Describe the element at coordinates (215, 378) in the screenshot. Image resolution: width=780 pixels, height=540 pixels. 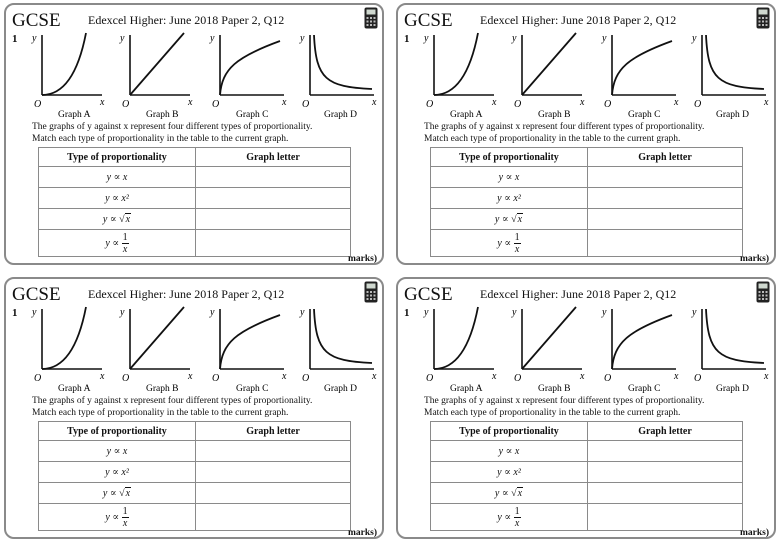
I see `graph-c-origin: O` at that location.